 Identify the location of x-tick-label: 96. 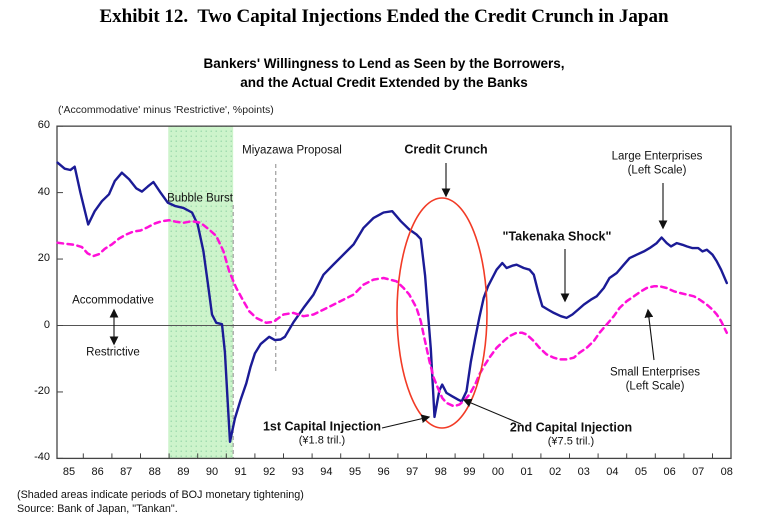
(383, 472).